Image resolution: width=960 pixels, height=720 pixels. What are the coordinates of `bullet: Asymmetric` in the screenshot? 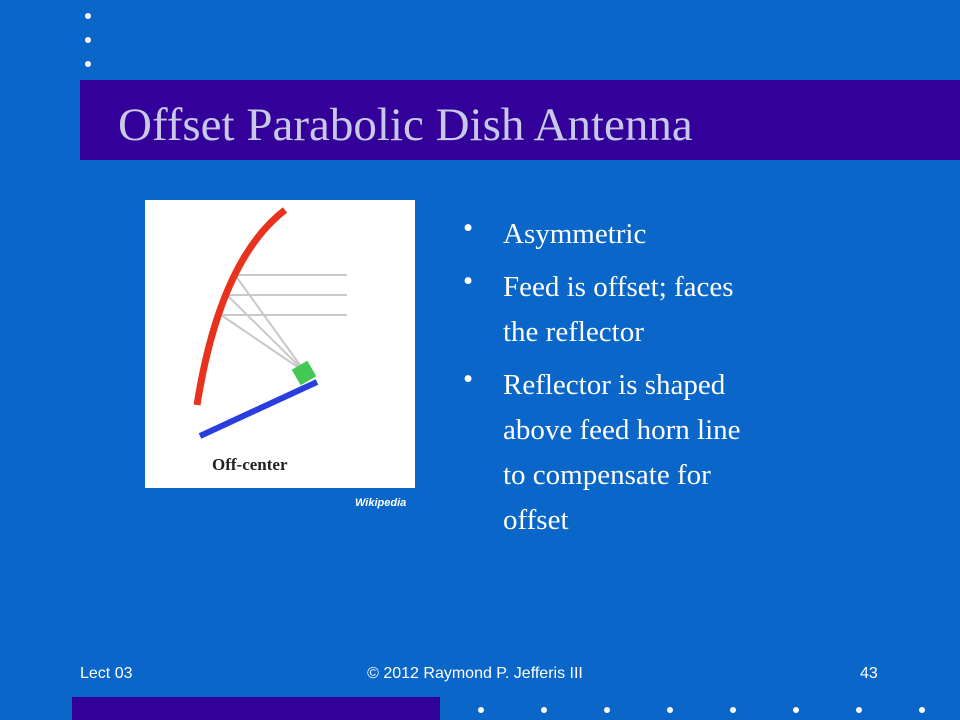 It's located at (602, 234).